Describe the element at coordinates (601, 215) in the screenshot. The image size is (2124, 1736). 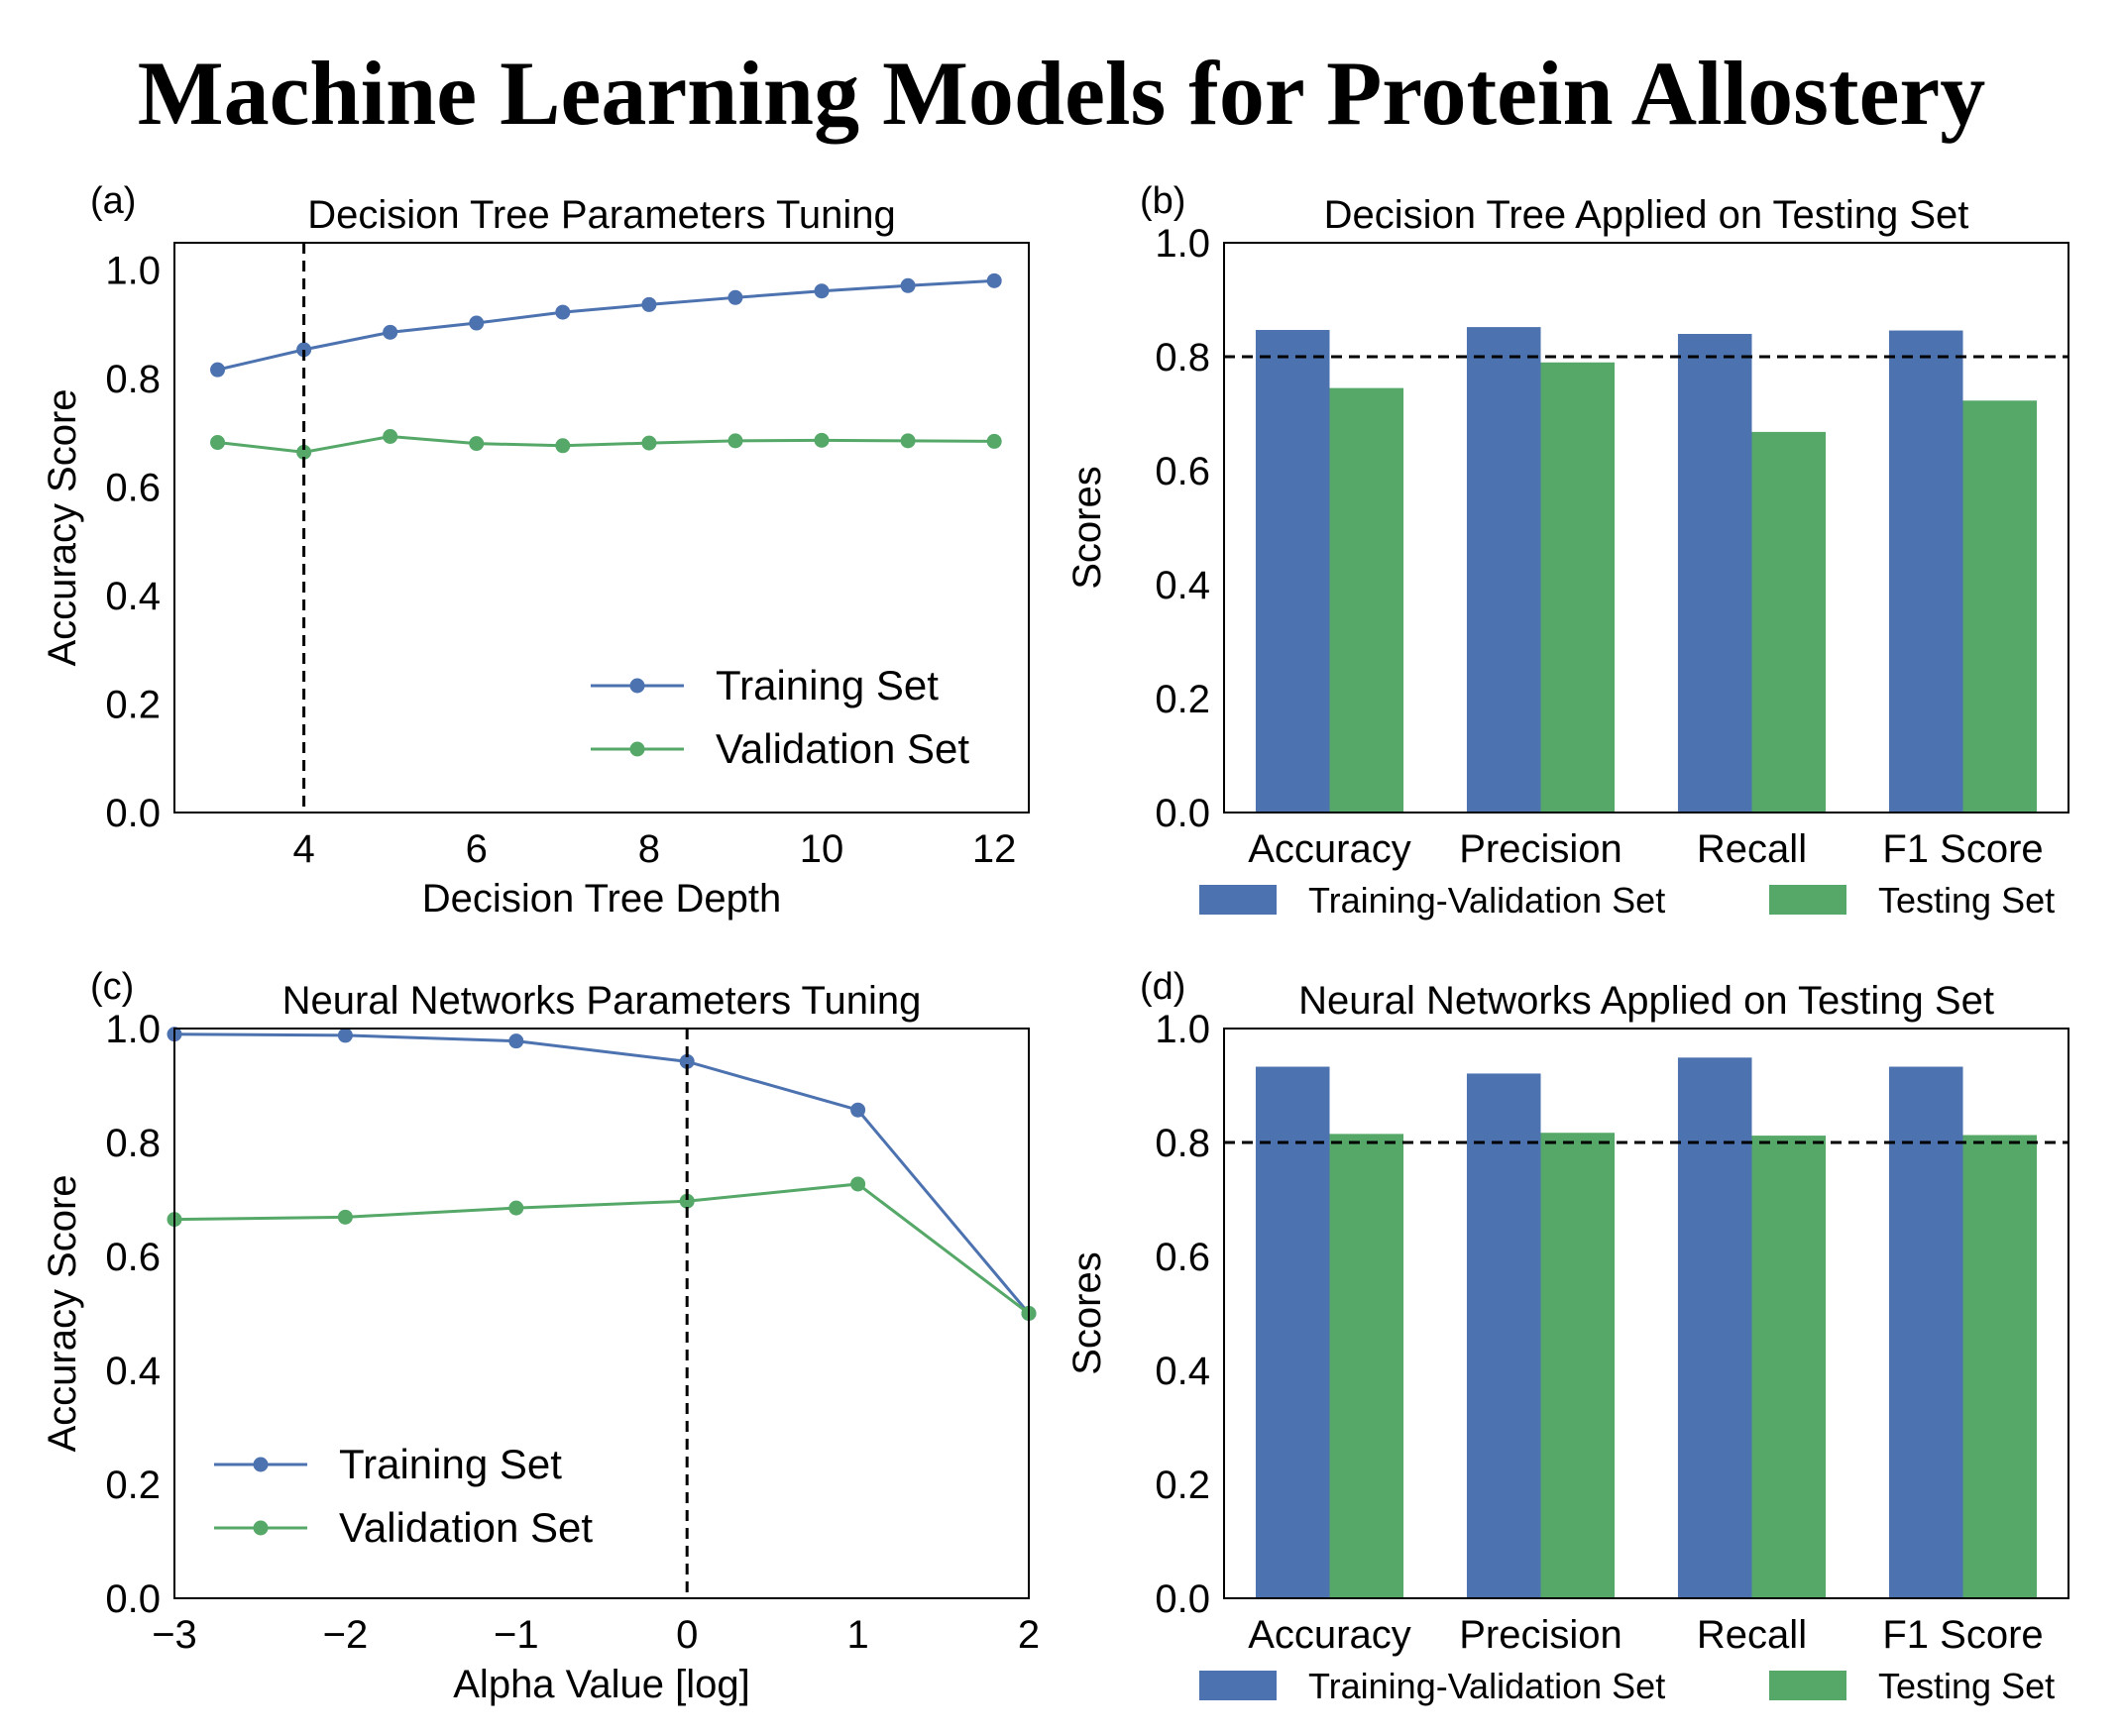
I see `chart-title: Decision Tree Parameters Tuning` at that location.